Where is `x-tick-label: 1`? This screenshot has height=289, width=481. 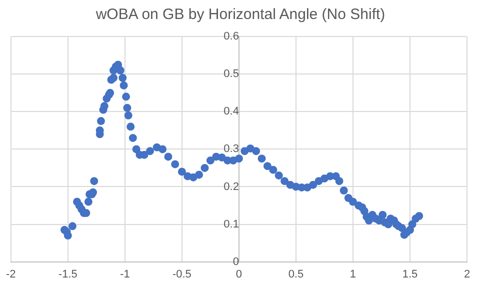
x-tick-label: 1 is located at coordinates (353, 274).